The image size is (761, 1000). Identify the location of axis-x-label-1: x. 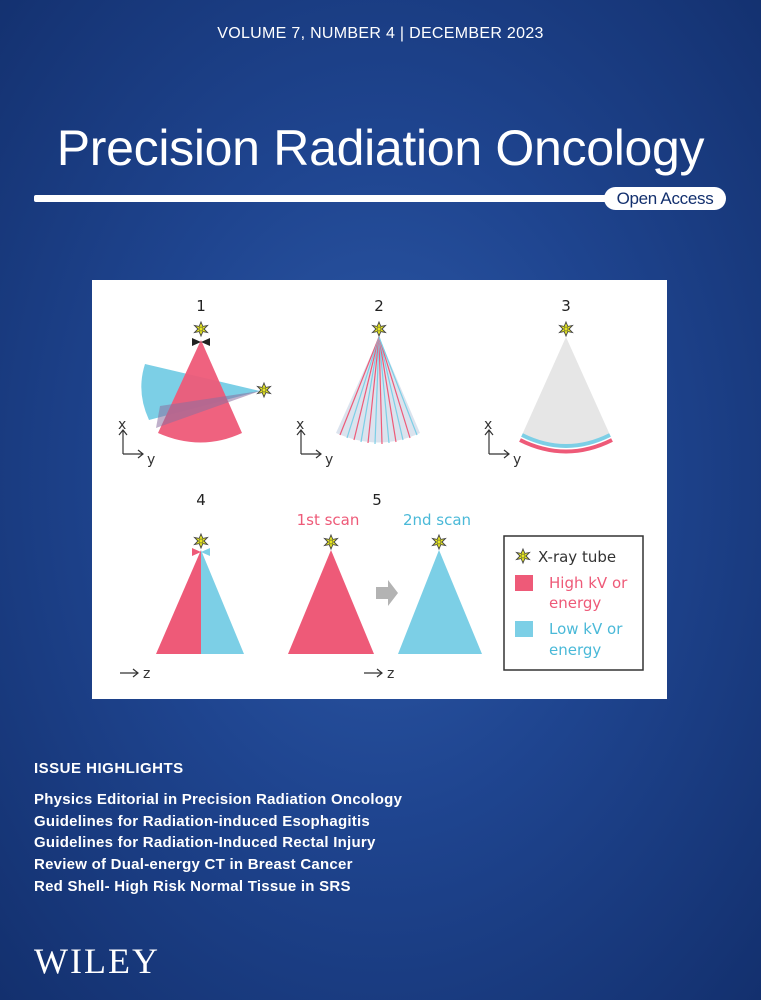
(122, 425).